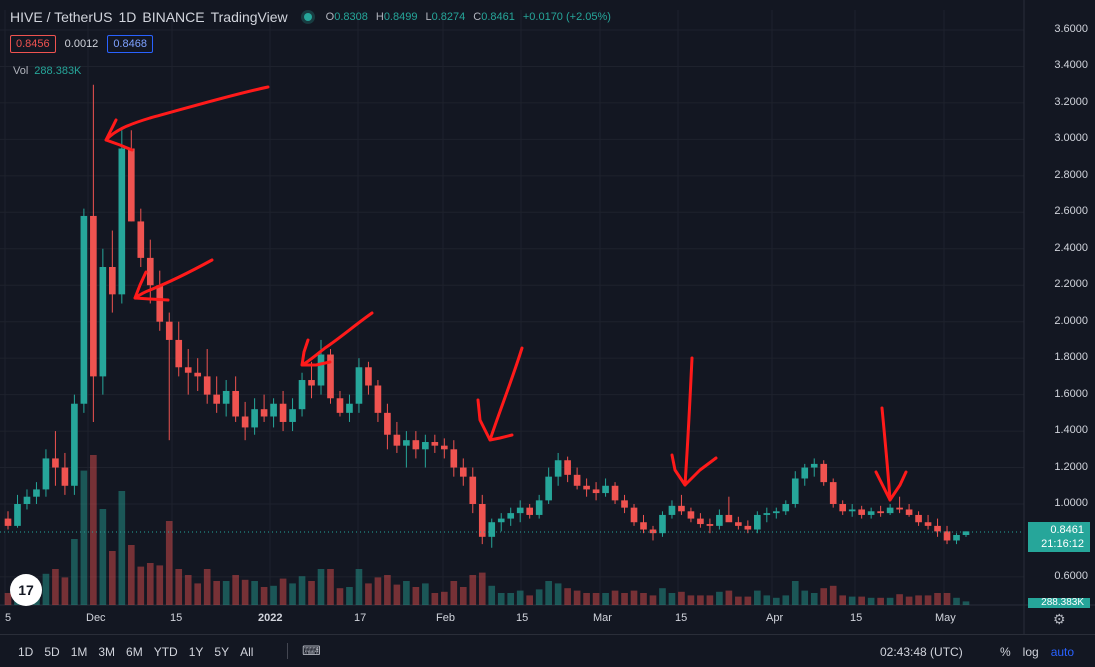 The image size is (1095, 667). I want to click on range-button-3m: 3M, so click(107, 652).